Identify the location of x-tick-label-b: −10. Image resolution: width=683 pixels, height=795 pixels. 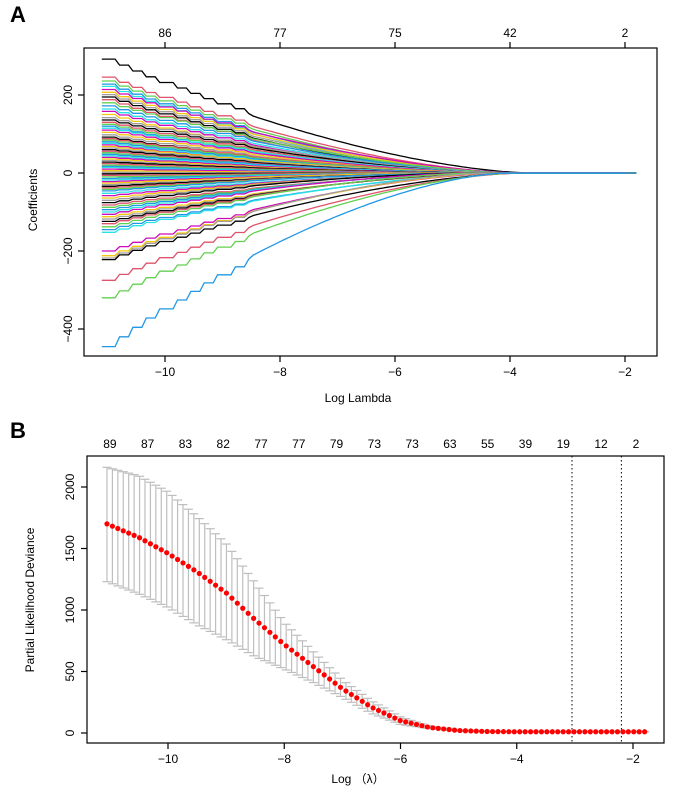
(168, 759).